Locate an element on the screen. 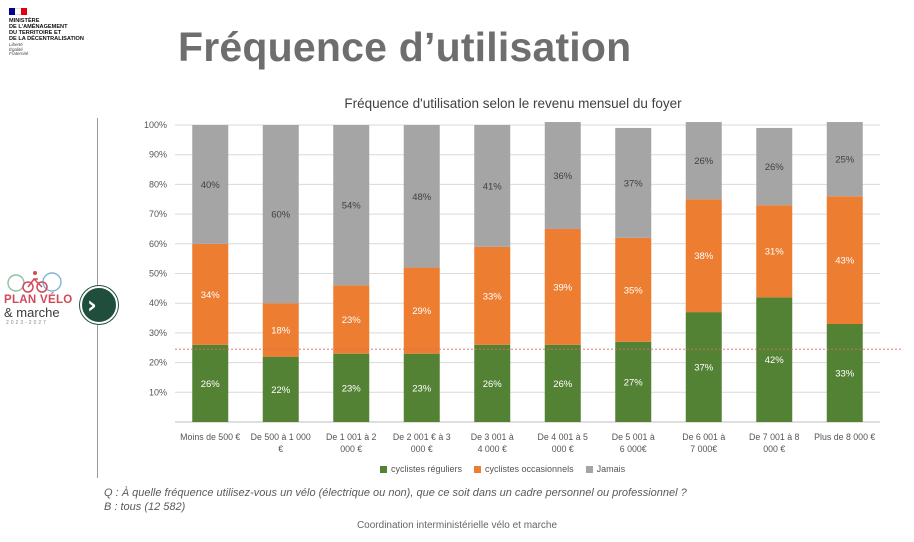 Image resolution: width=914 pixels, height=542 pixels. y-tick-label: 50% is located at coordinates (158, 274).